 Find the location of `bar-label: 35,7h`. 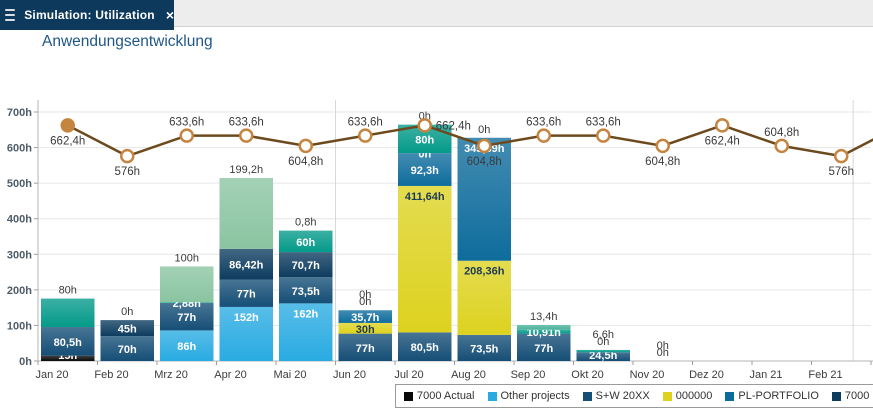

bar-label: 35,7h is located at coordinates (365, 318).